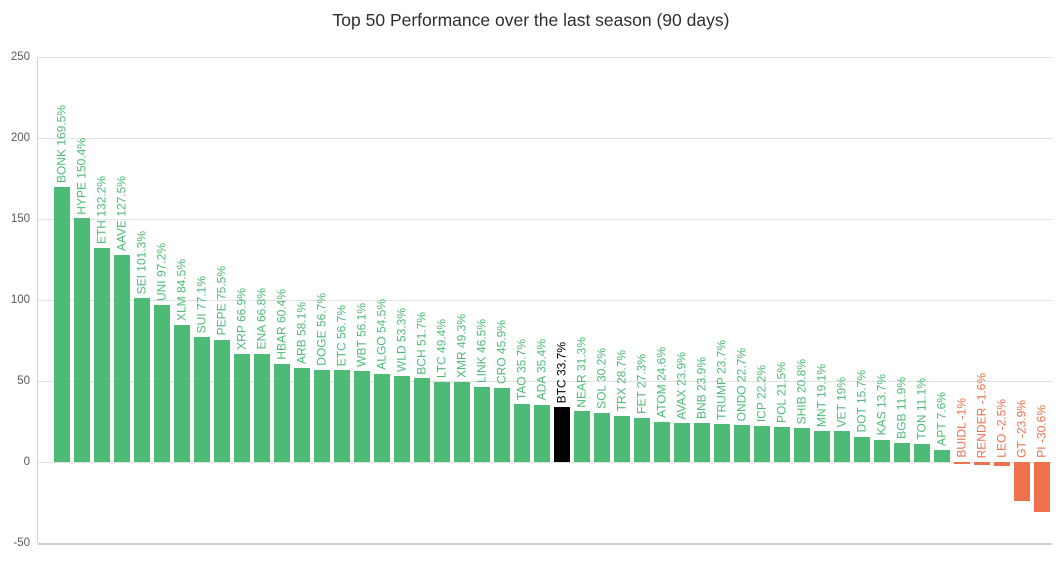 Image resolution: width=1062 pixels, height=566 pixels. Describe the element at coordinates (802, 445) in the screenshot. I see `bar-shib` at that location.